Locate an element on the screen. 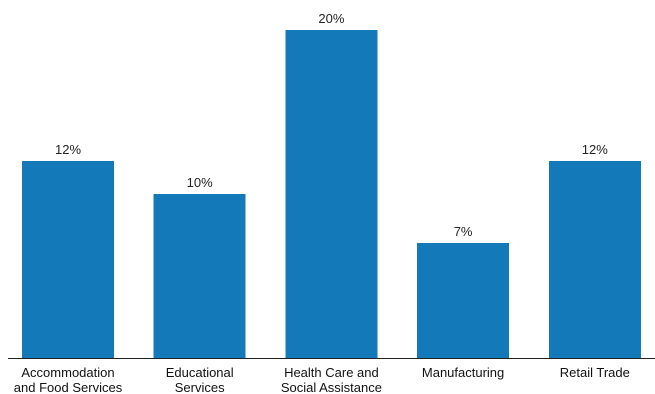 The width and height of the screenshot is (655, 394). x-tick-label-line: Manufacturing is located at coordinates (463, 372).